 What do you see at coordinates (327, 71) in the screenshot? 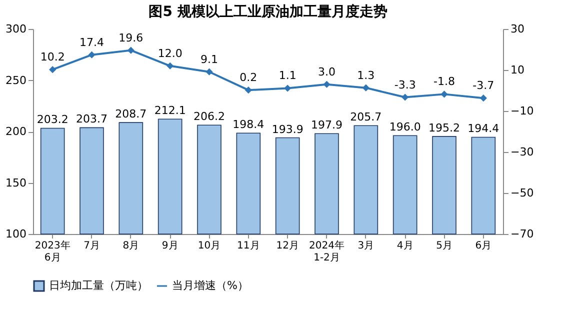
I see `data-label: 3.0` at bounding box center [327, 71].